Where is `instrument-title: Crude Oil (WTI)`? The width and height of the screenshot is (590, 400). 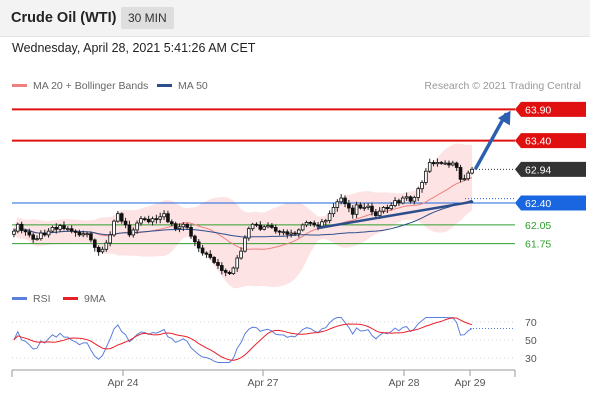
instrument-title: Crude Oil (WTI) is located at coordinates (64, 18).